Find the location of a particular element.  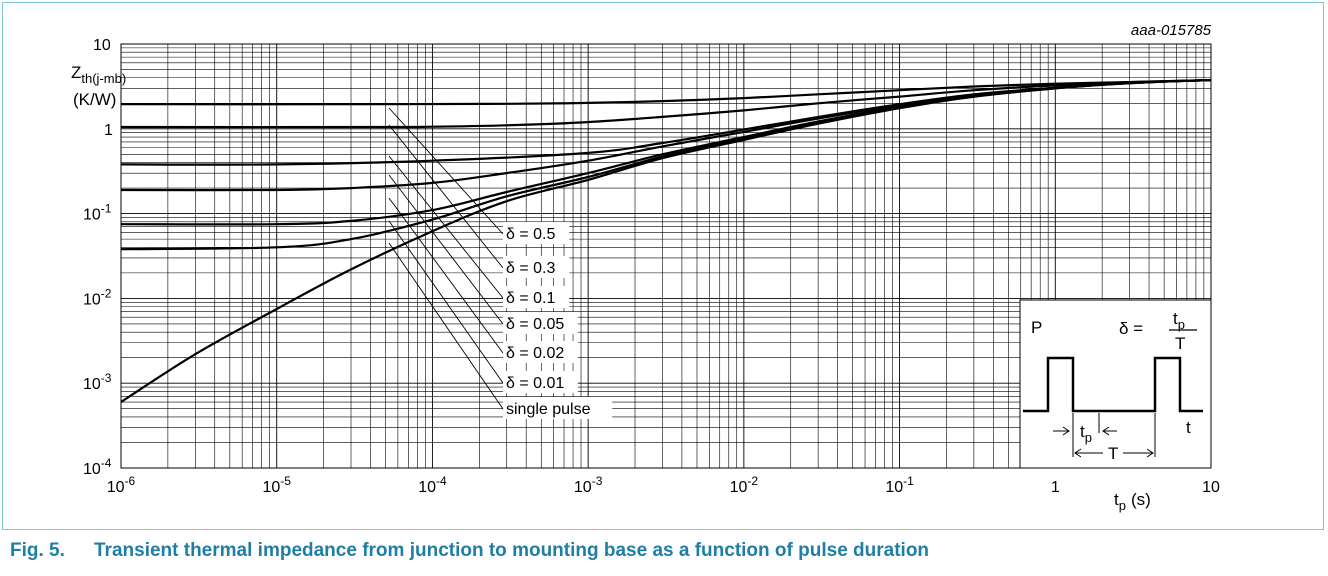

inset-tp-label: tp is located at coordinates (1086, 433).